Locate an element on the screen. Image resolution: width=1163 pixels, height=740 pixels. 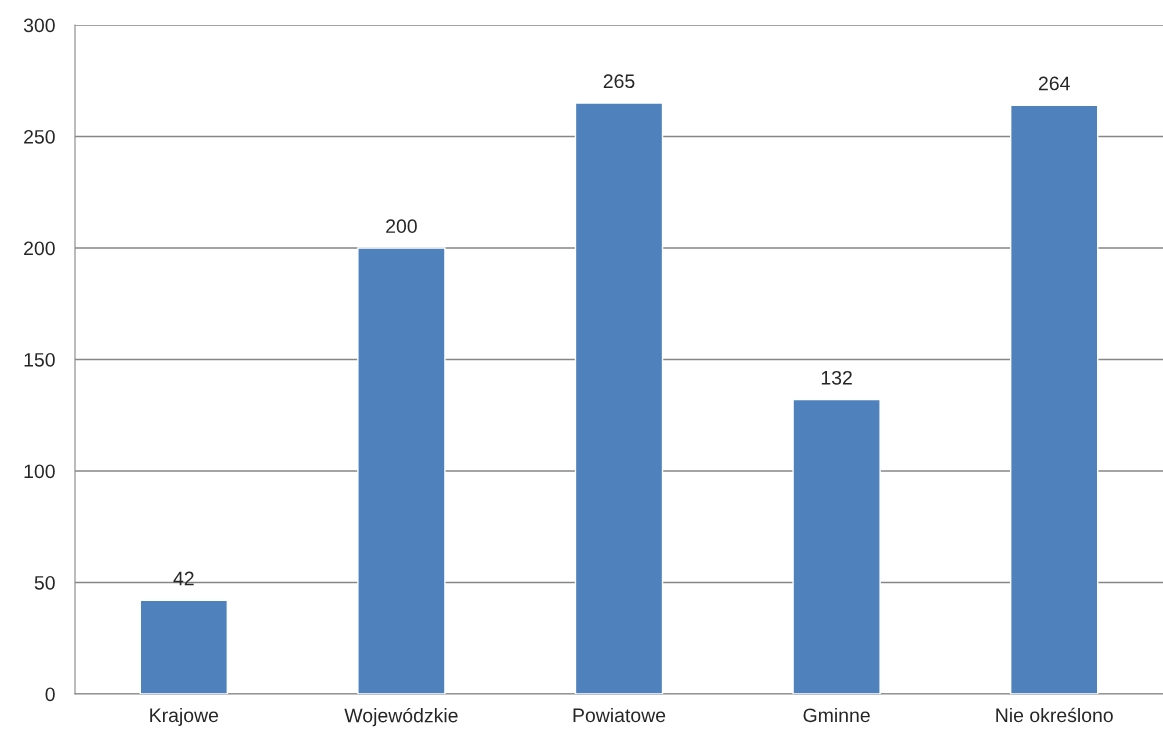
x-tick-label: Wojewódzkie is located at coordinates (401, 717).